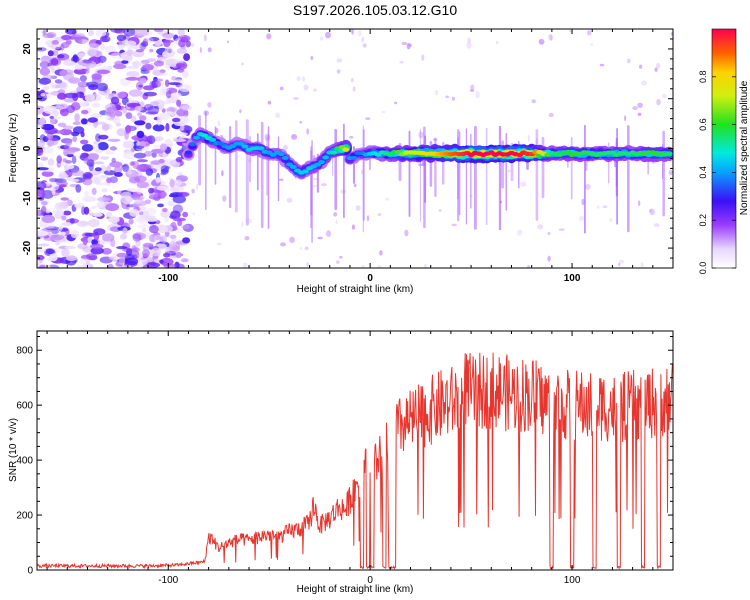 This screenshot has height=600, width=750. Describe the element at coordinates (703, 172) in the screenshot. I see `colorbar-tick-label: 0.4` at that location.